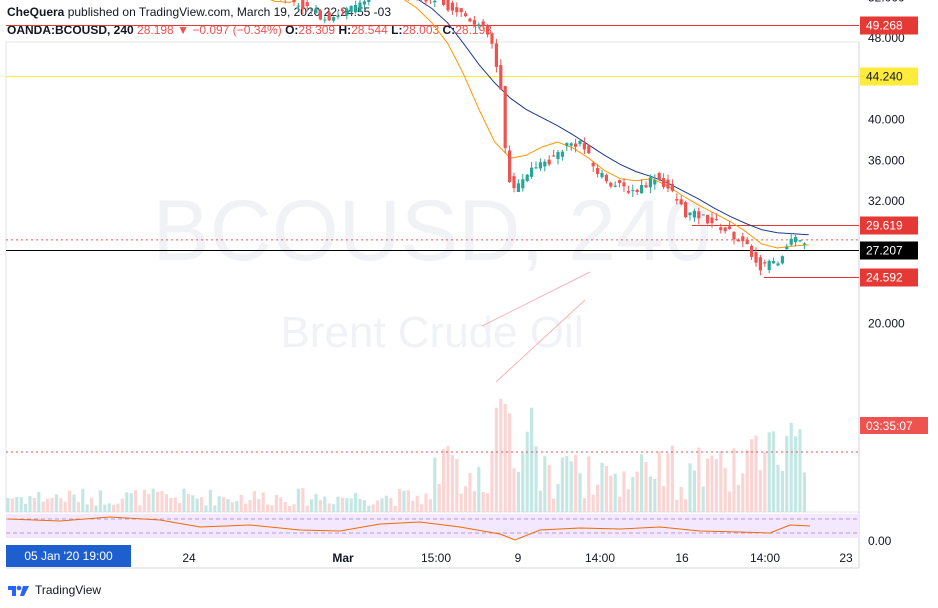  Describe the element at coordinates (436, 558) in the screenshot. I see `x-tick-label: 15:00` at that location.